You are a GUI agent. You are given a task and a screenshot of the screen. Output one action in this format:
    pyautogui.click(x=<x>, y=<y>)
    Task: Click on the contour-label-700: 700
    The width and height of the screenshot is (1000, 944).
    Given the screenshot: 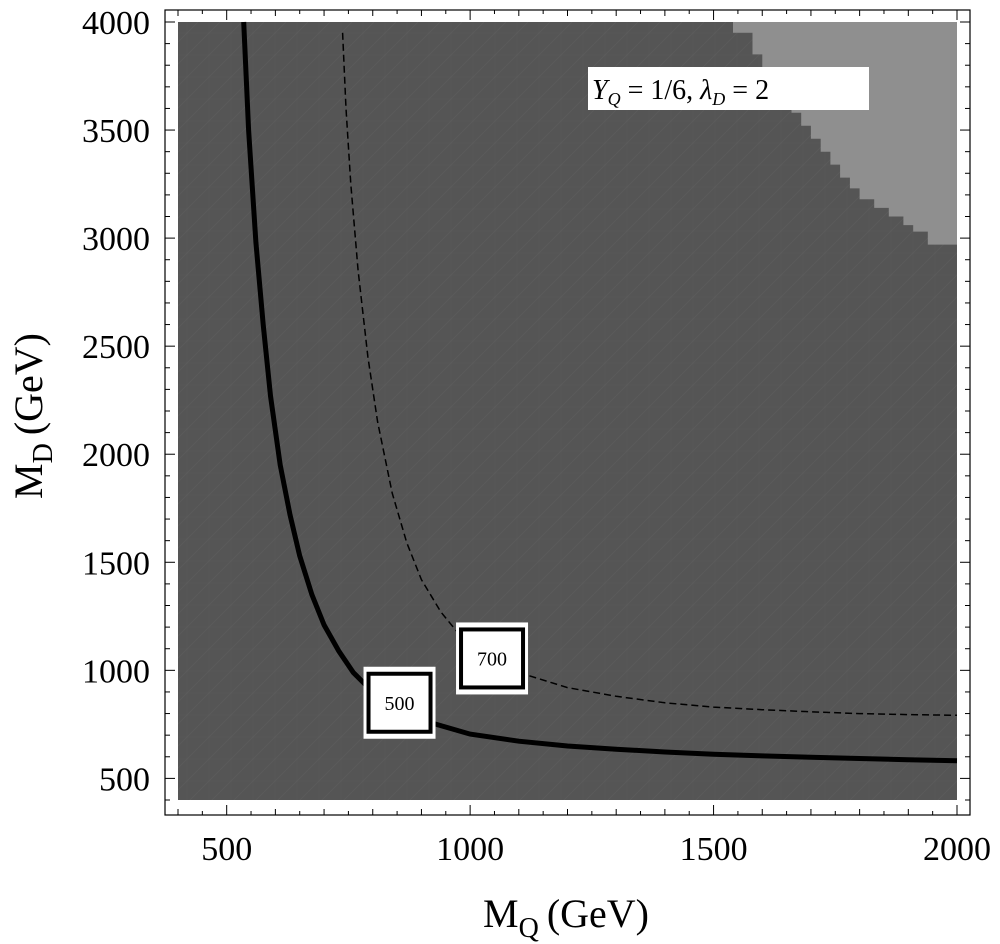 What is the action you would take?
    pyautogui.click(x=492, y=658)
    